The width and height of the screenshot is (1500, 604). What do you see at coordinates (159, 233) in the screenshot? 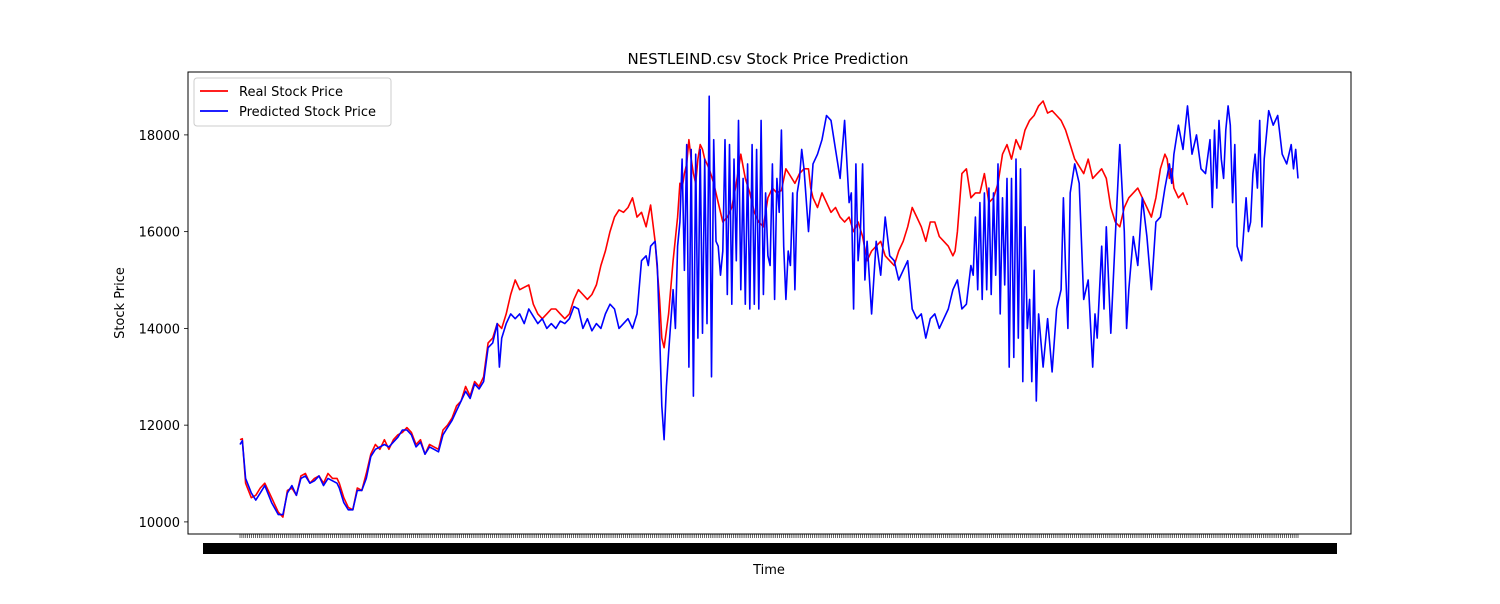
I see `y-tick-label: 16000` at bounding box center [159, 233].